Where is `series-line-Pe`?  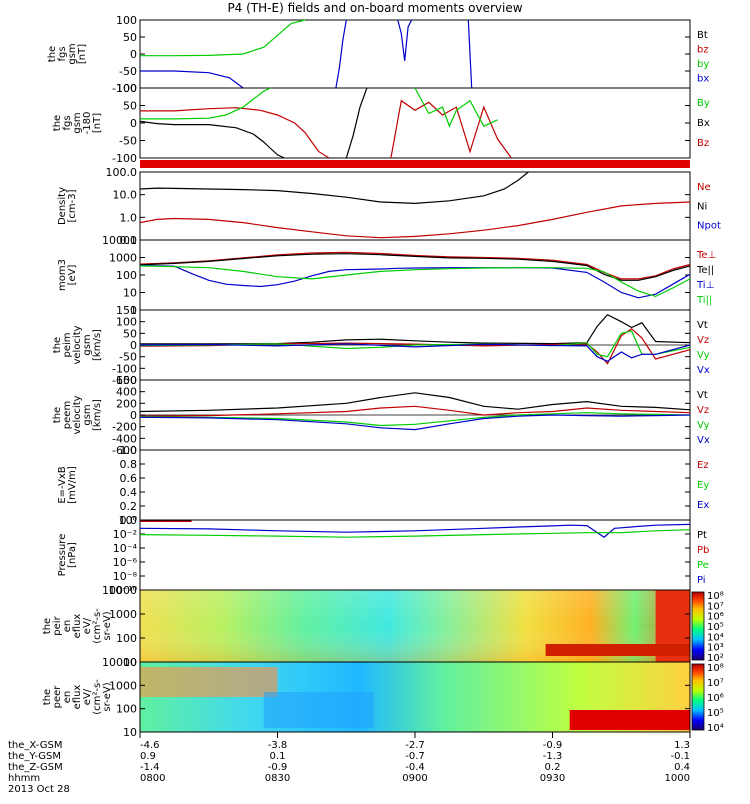
series-line-Pe is located at coordinates (415, 533).